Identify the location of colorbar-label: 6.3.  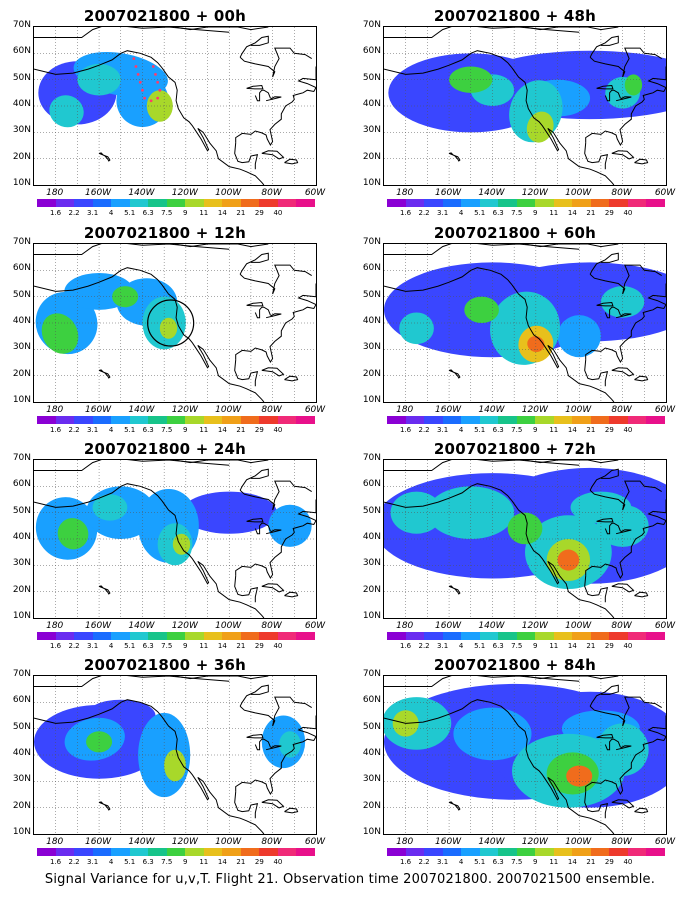
(498, 213).